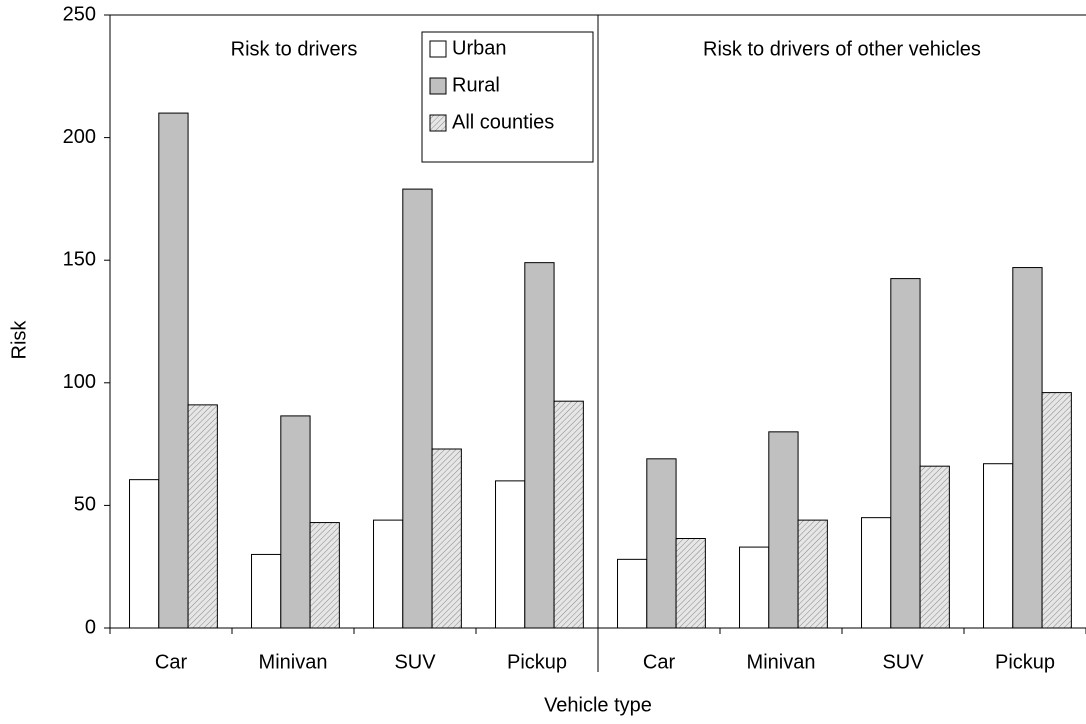 Image resolution: width=1086 pixels, height=724 pixels. I want to click on y-tick-label: 50, so click(85, 505).